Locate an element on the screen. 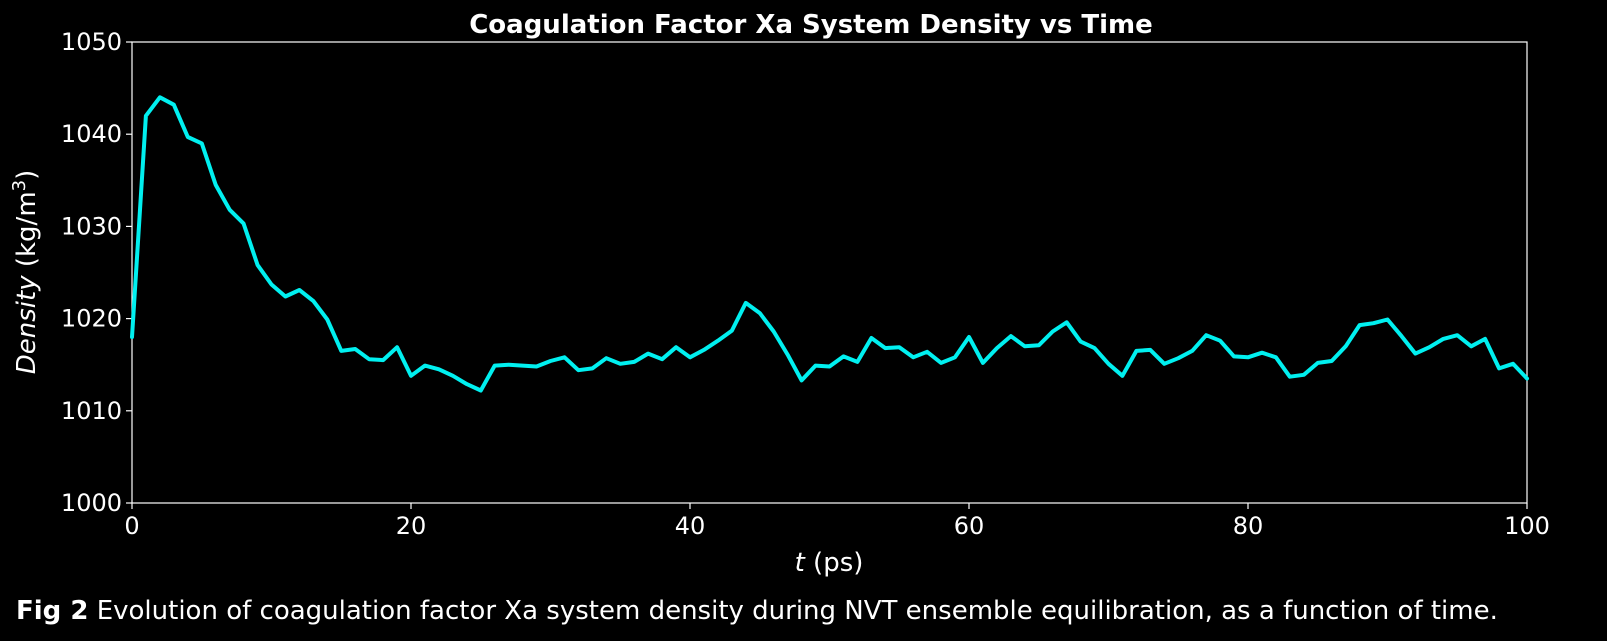  y-axis: 1000 1010 1020 1030 1040 1050 is located at coordinates (96, 272).